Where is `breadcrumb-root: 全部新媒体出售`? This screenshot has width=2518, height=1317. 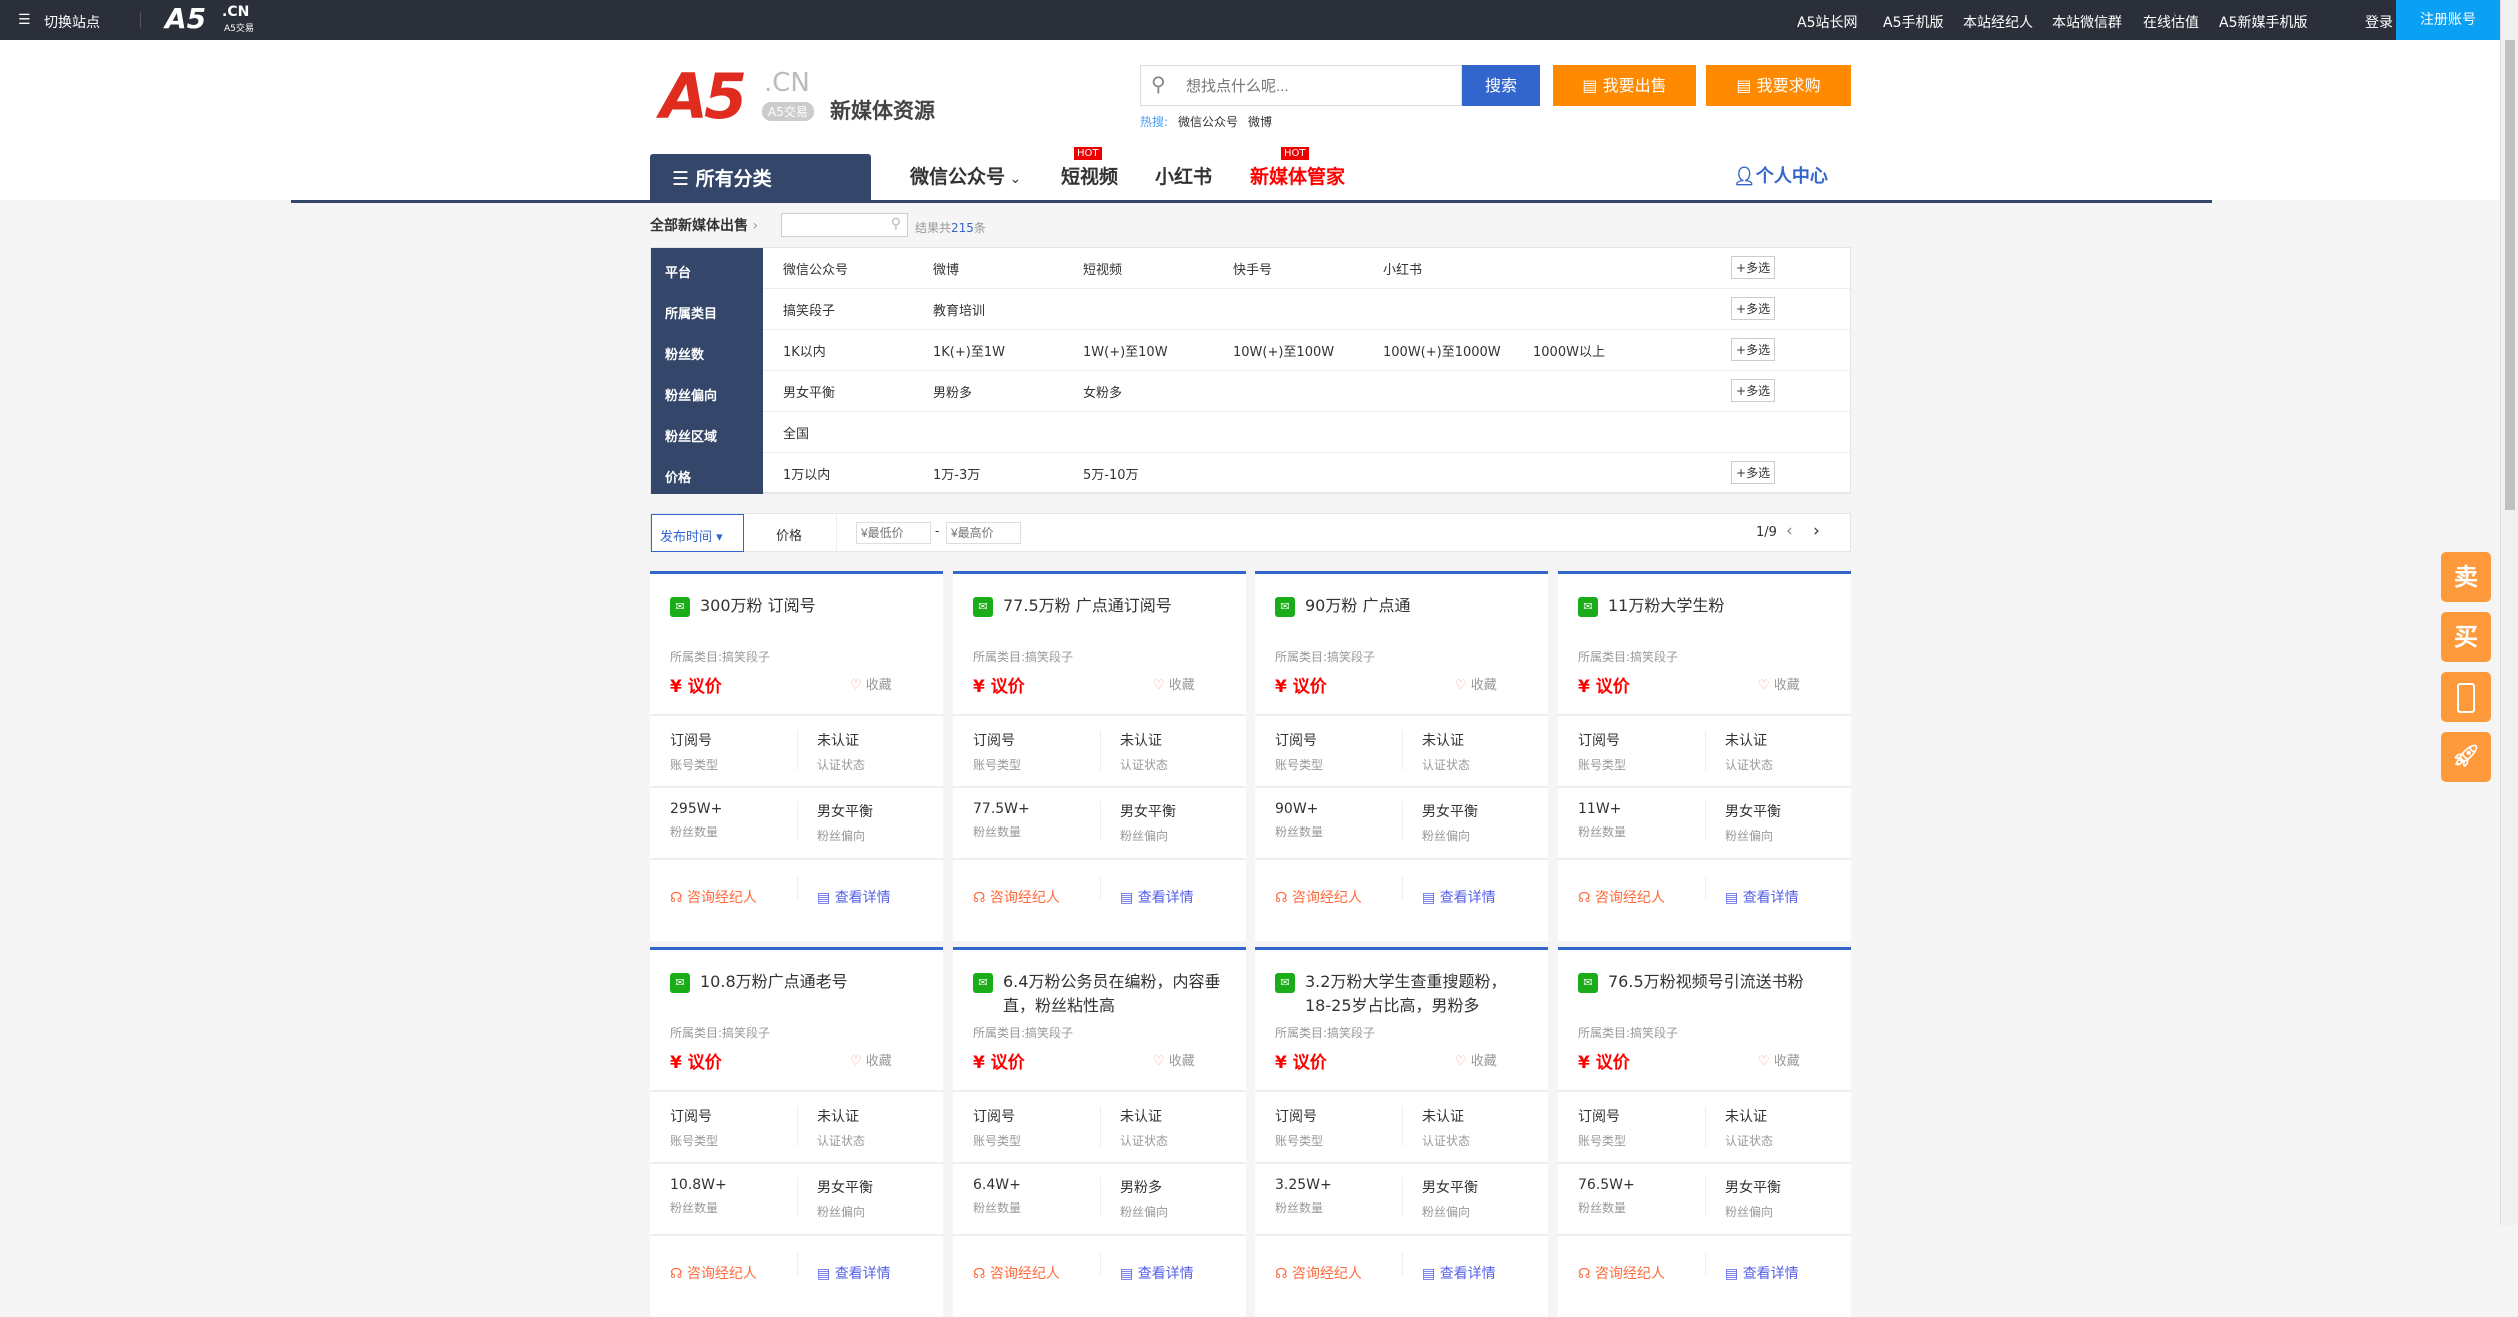 breadcrumb-root: 全部新媒体出售 is located at coordinates (699, 226).